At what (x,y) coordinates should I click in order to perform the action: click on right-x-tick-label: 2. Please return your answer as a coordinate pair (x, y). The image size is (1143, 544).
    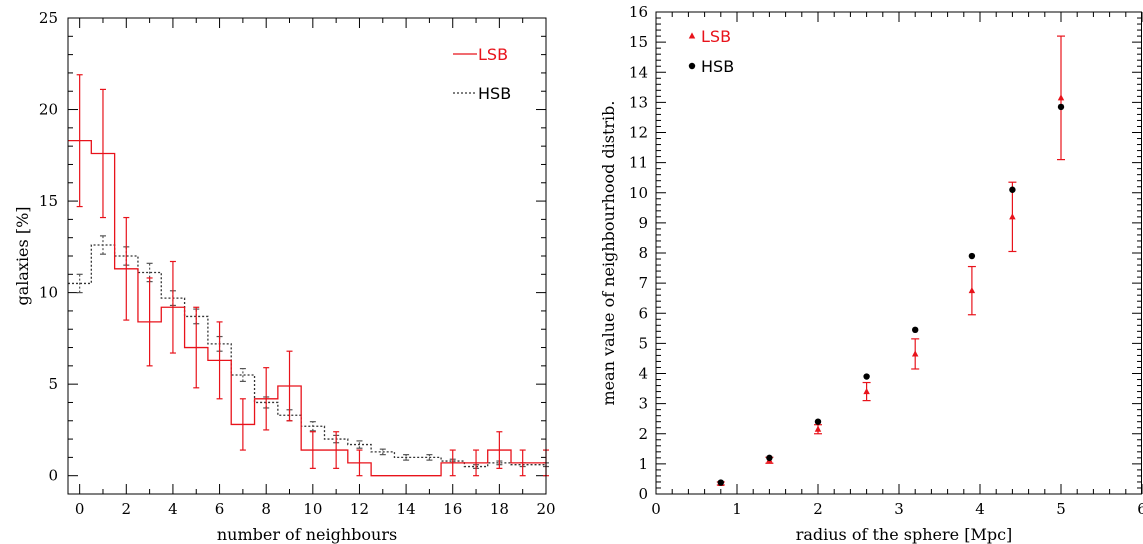
    Looking at the image, I should click on (818, 509).